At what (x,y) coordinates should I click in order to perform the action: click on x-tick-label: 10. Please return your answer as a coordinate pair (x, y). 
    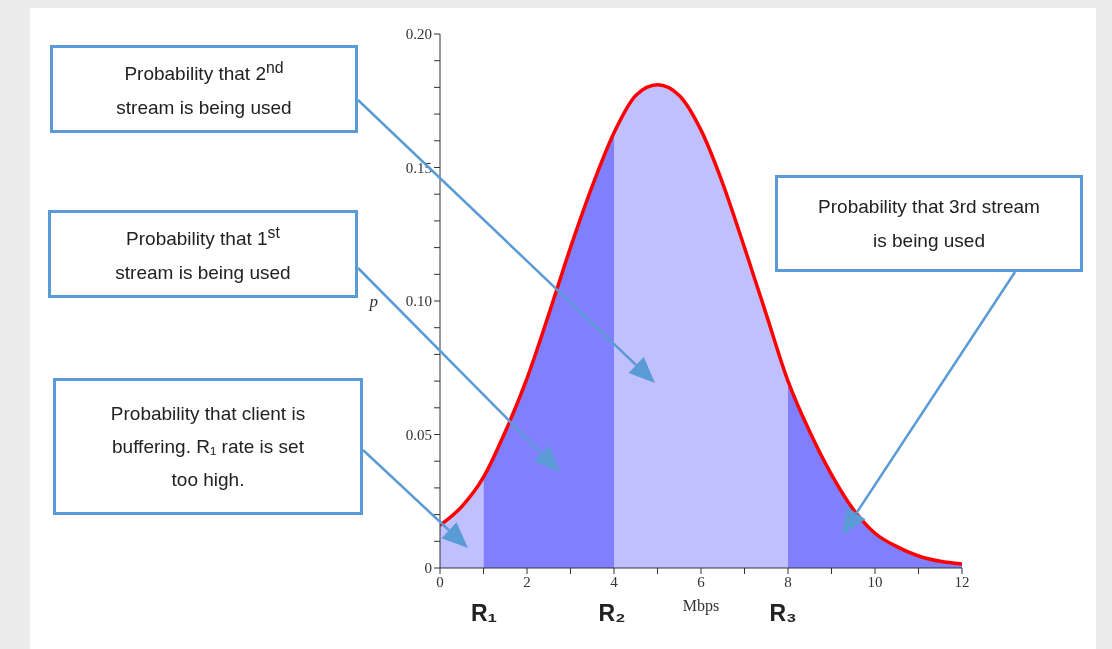
    Looking at the image, I should click on (875, 581).